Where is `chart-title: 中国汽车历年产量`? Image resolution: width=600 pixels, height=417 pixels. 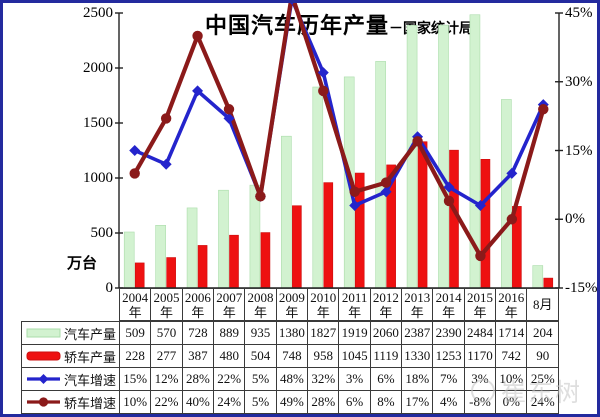 chart-title: 中国汽车历年产量 is located at coordinates (296, 25).